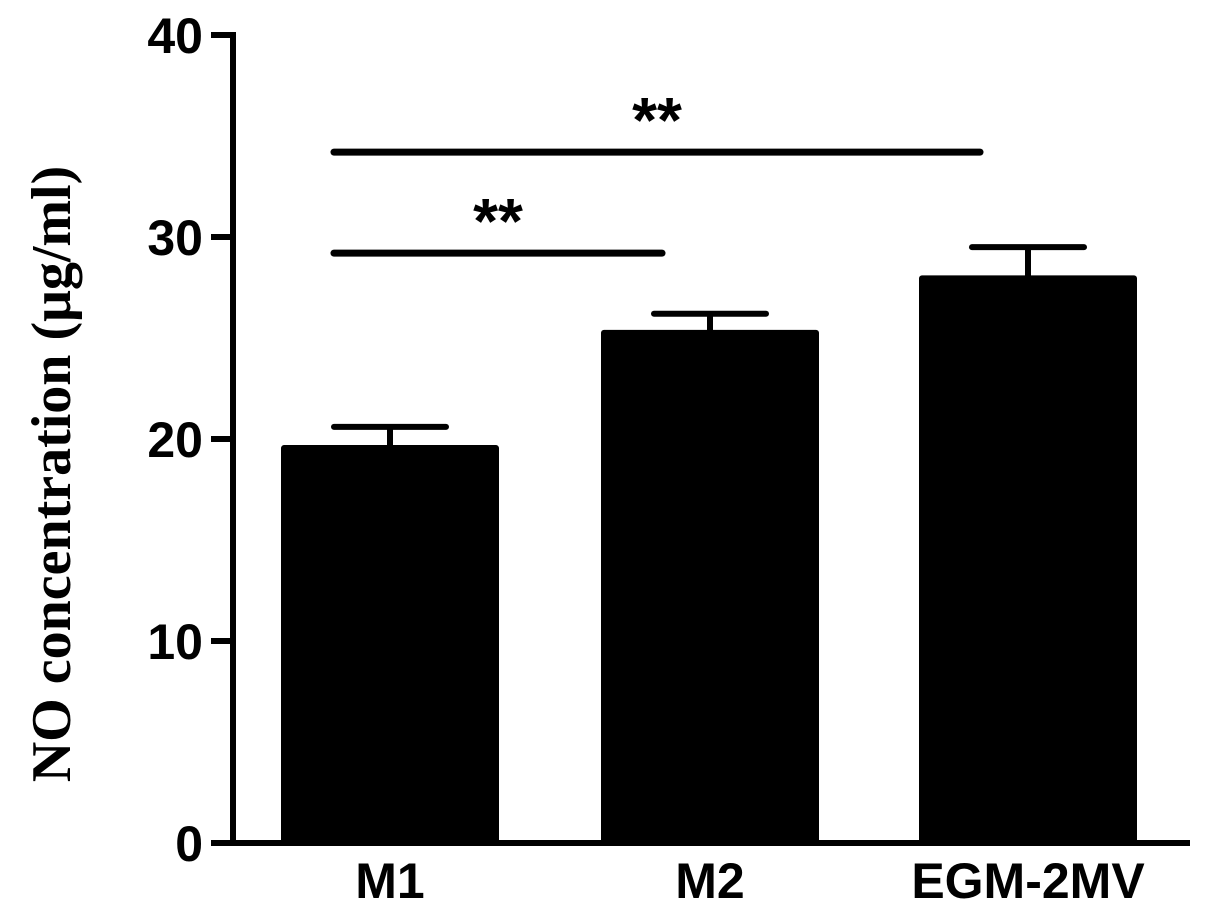  I want to click on significance-label-1: **, so click(498, 221).